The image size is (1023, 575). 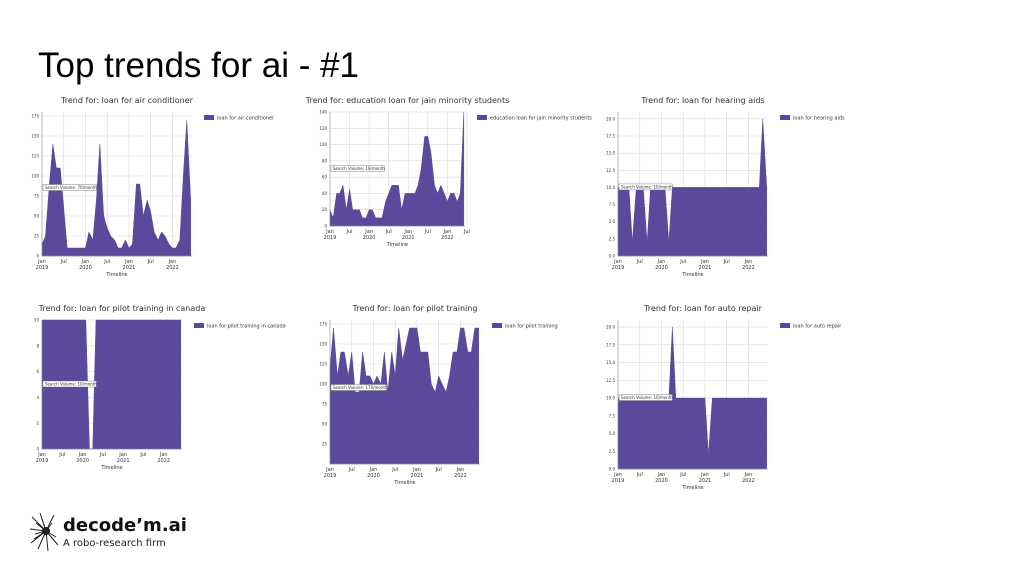 I want to click on y-tick-label: 4, so click(x=37, y=397).